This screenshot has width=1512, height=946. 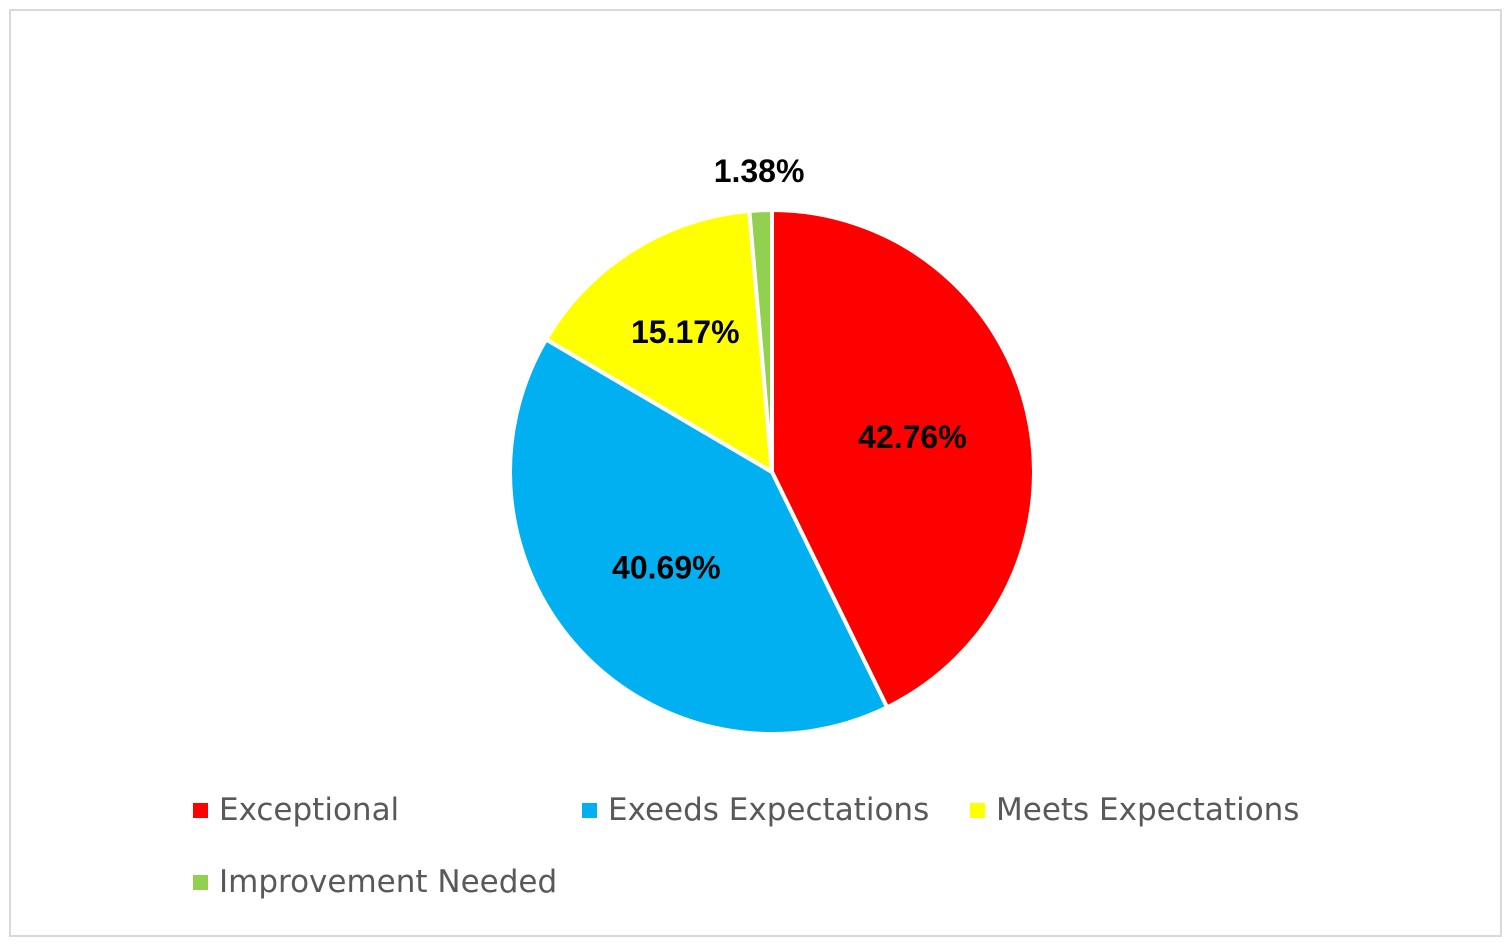 I want to click on legend-label-exceptional: Exceptional, so click(x=309, y=810).